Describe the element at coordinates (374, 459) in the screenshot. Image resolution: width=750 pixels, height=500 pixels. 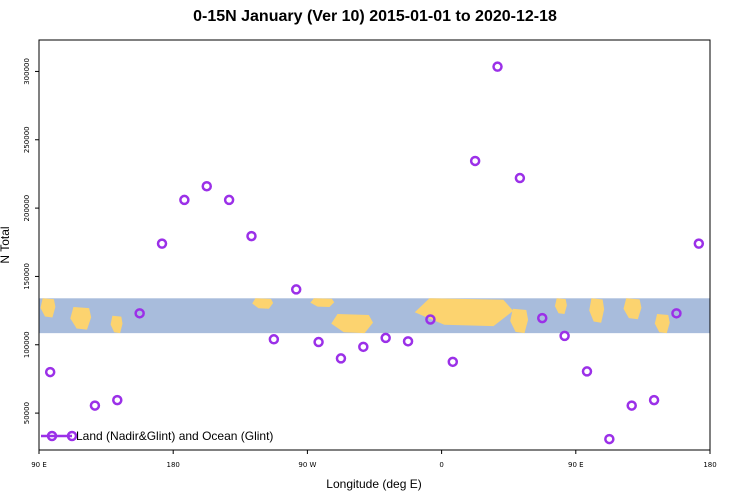
I see `x-axis: 90 E 180 90 W 0 90 E 180` at that location.